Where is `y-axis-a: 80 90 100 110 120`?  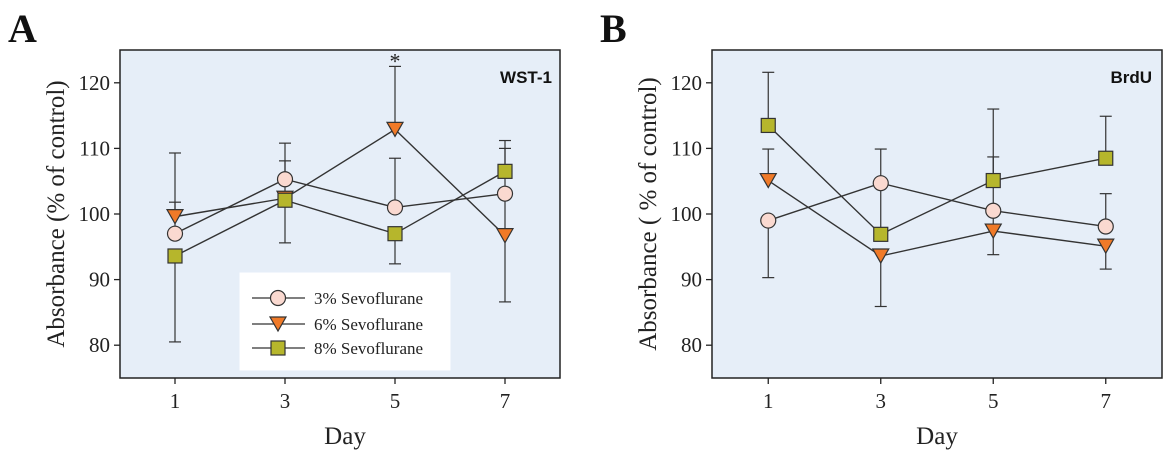 y-axis-a: 80 90 100 110 120 is located at coordinates (99, 214).